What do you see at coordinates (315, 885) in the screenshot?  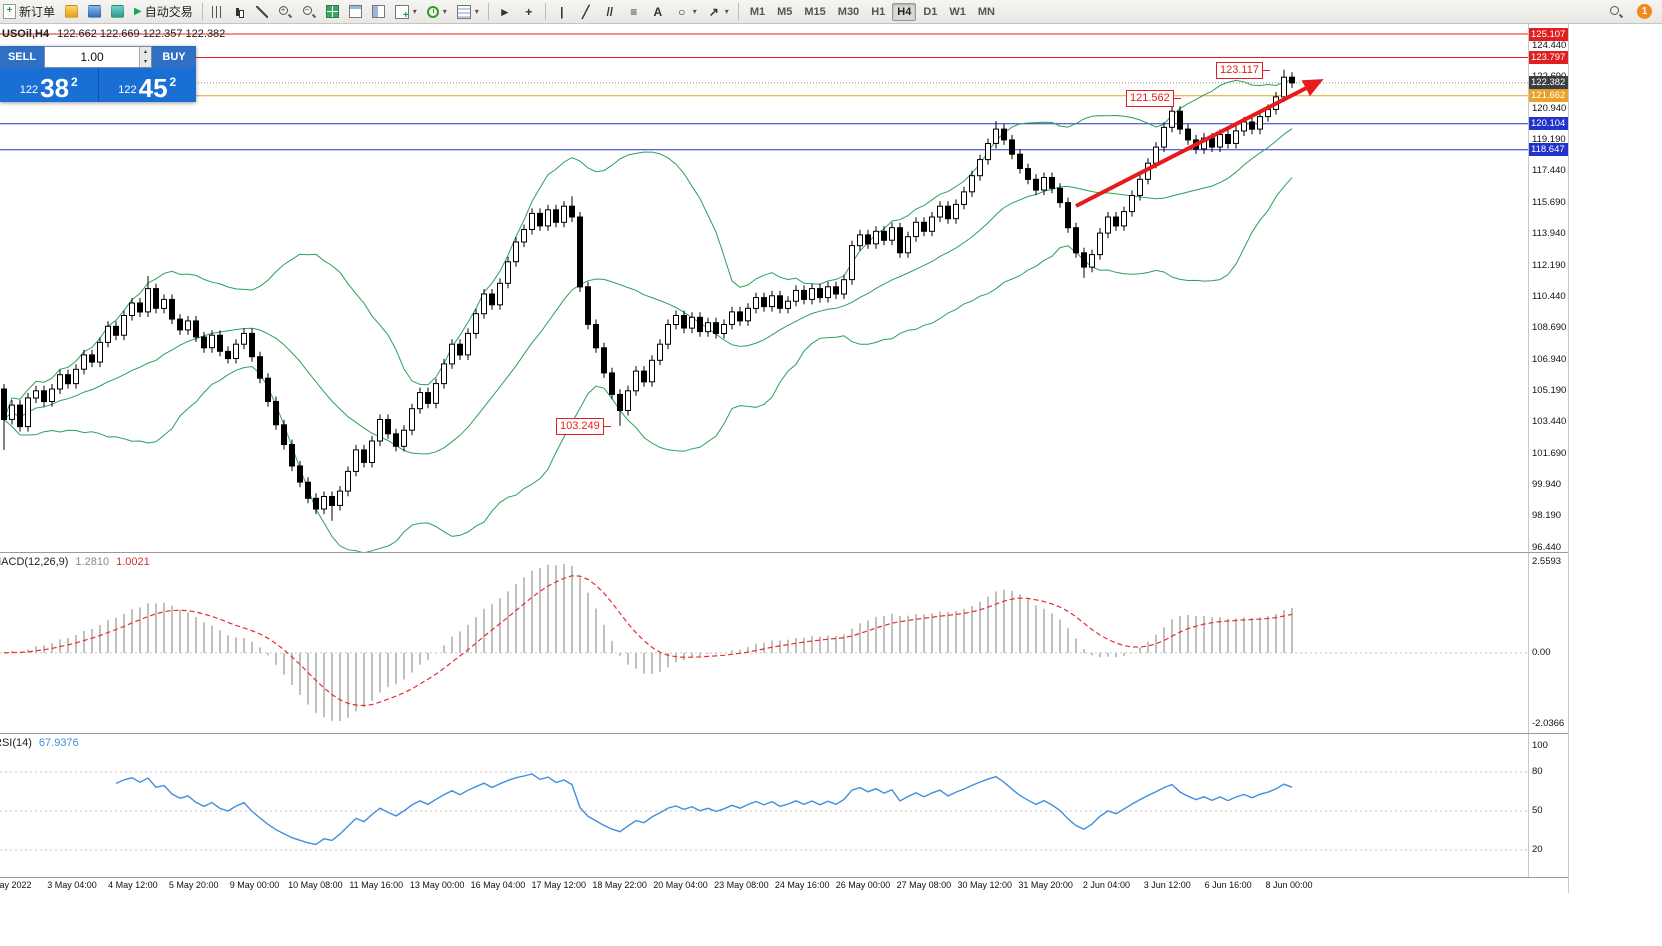 I see `time-label: 10 May 08:00` at bounding box center [315, 885].